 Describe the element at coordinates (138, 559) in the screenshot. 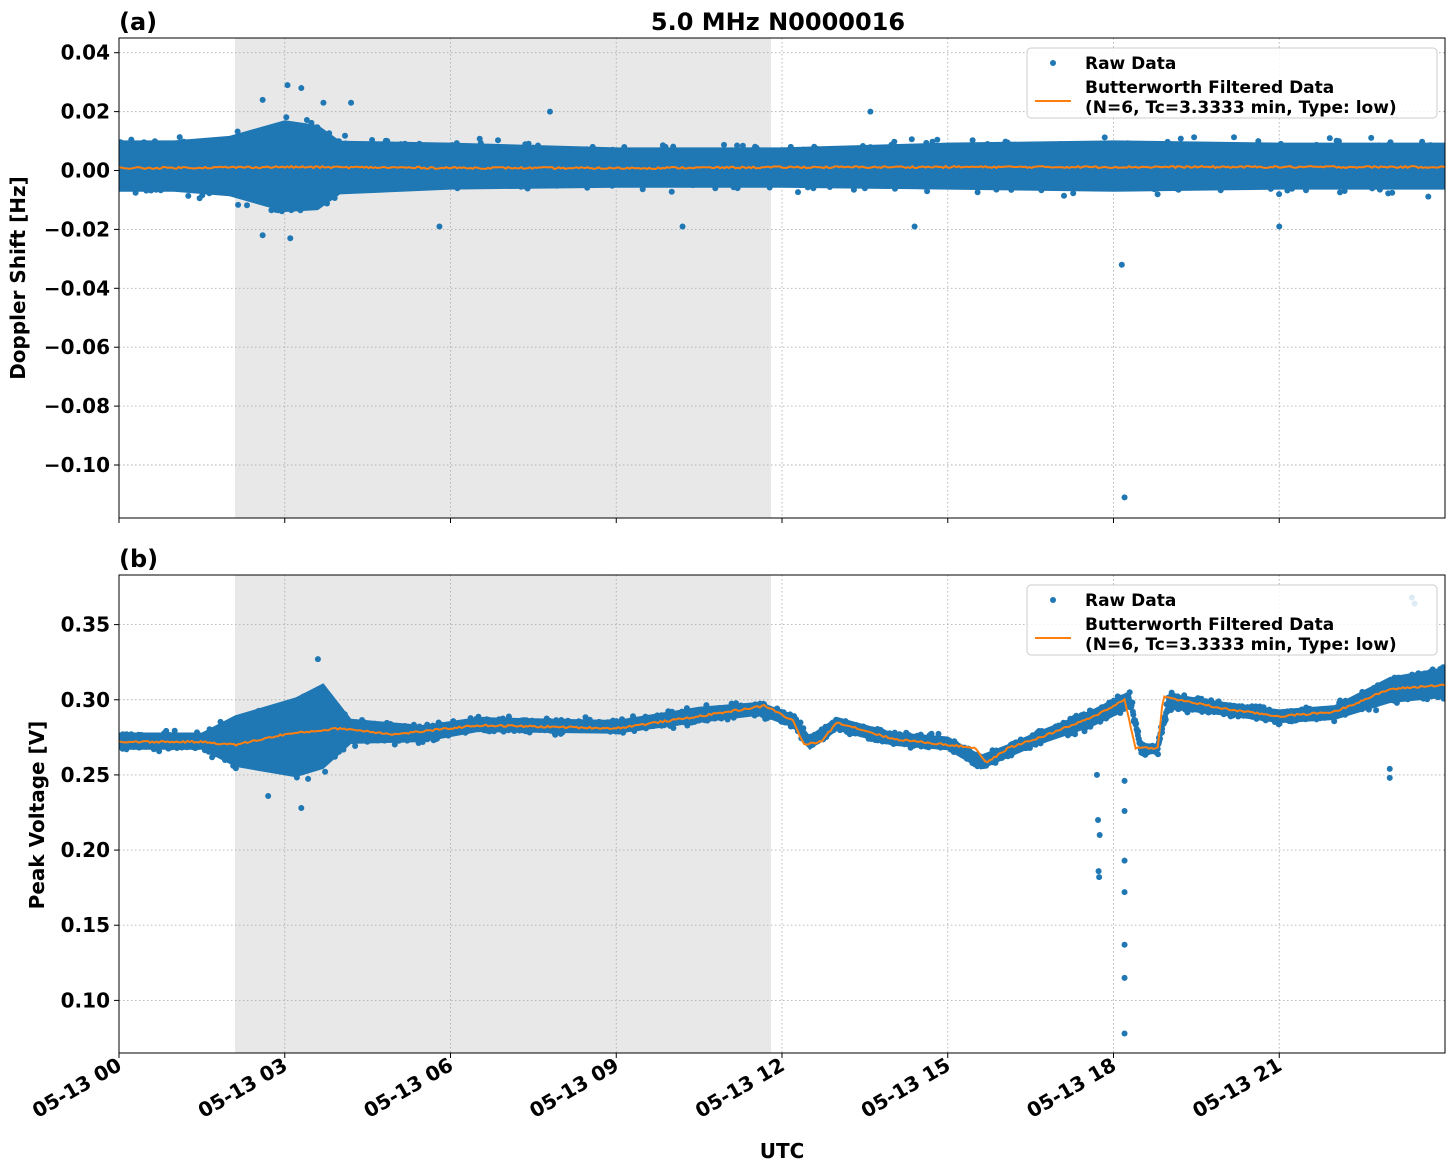

I see `panel-b-label: (b)` at that location.